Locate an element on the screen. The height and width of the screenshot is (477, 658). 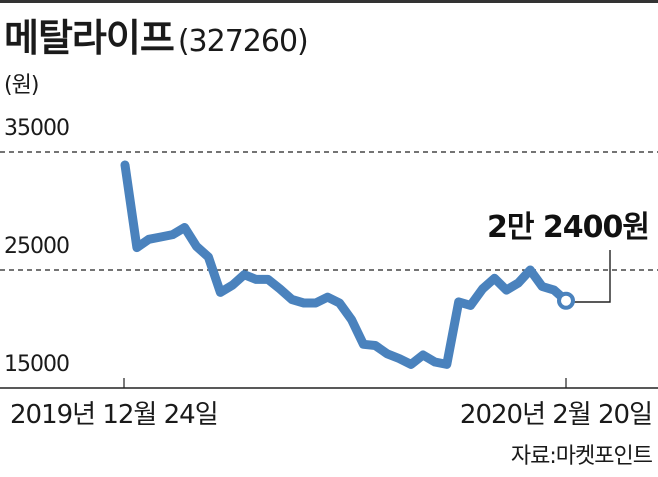
chart-title: 메탈라이프 (327260) is located at coordinates (156, 40).